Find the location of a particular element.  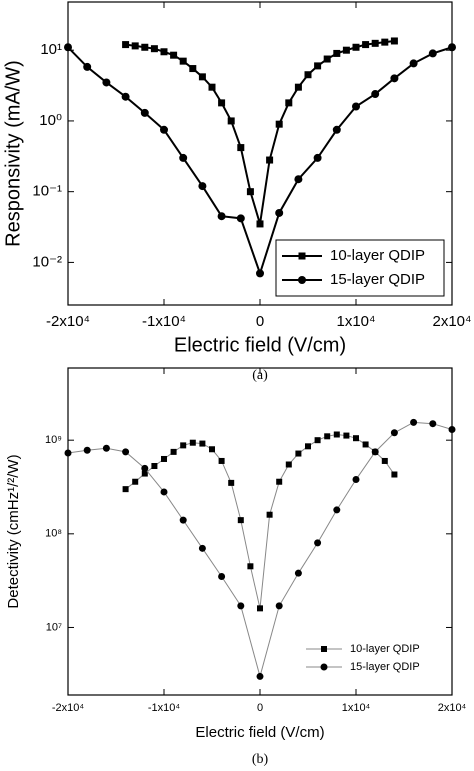

y-tick-label: 10⁻² is located at coordinates (47, 261).